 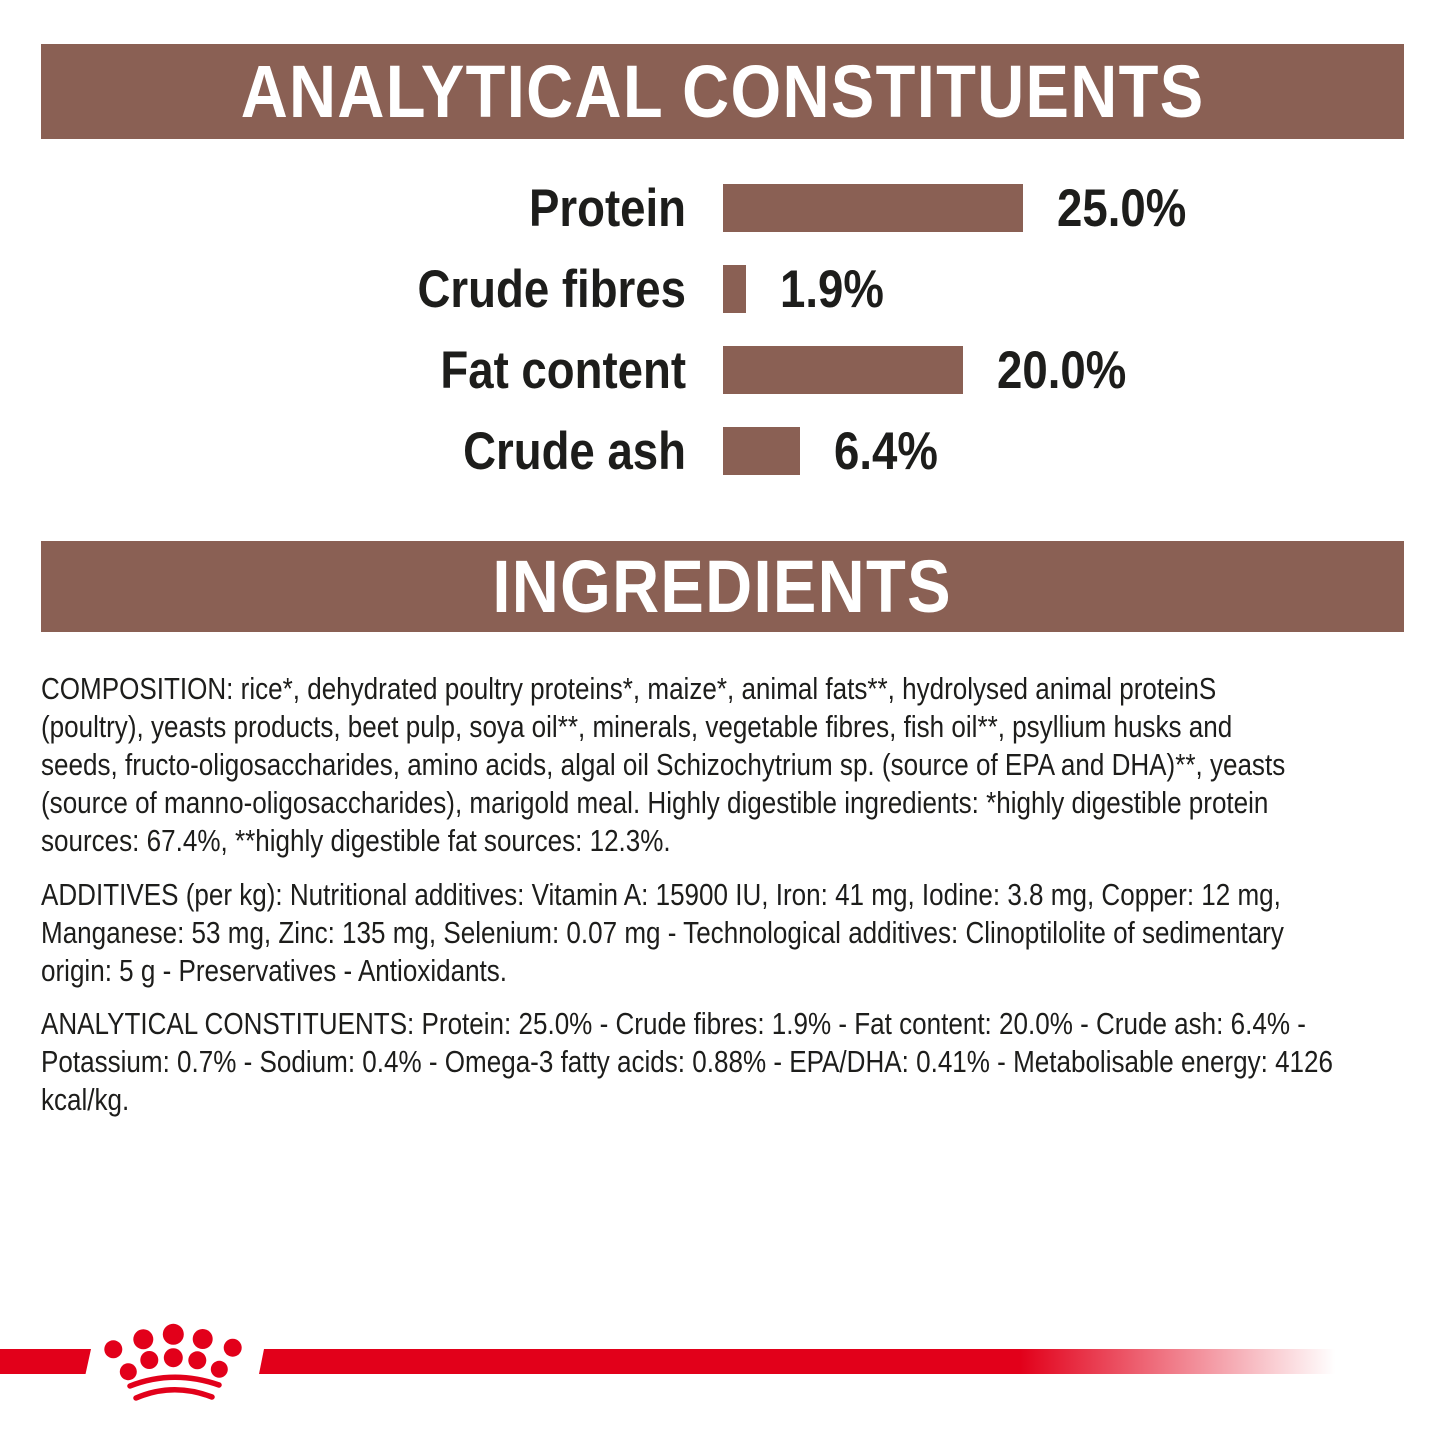 I want to click on text-line: kcal/kg., so click(x=85, y=1099).